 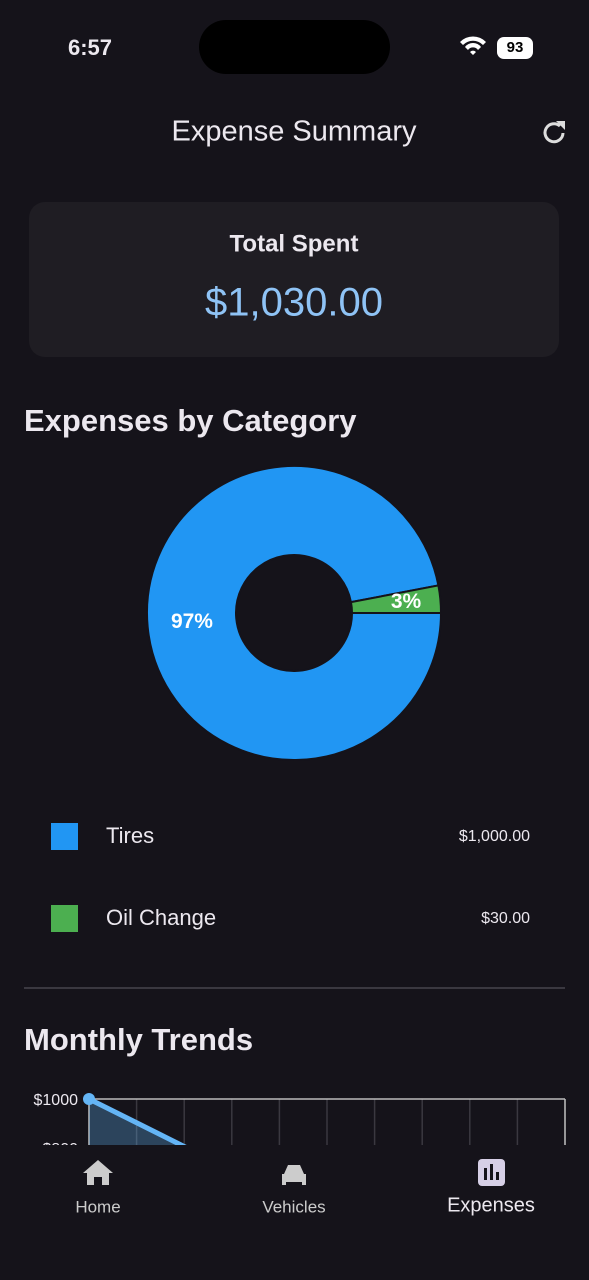 What do you see at coordinates (97, 1206) in the screenshot?
I see `nav-label: Home` at bounding box center [97, 1206].